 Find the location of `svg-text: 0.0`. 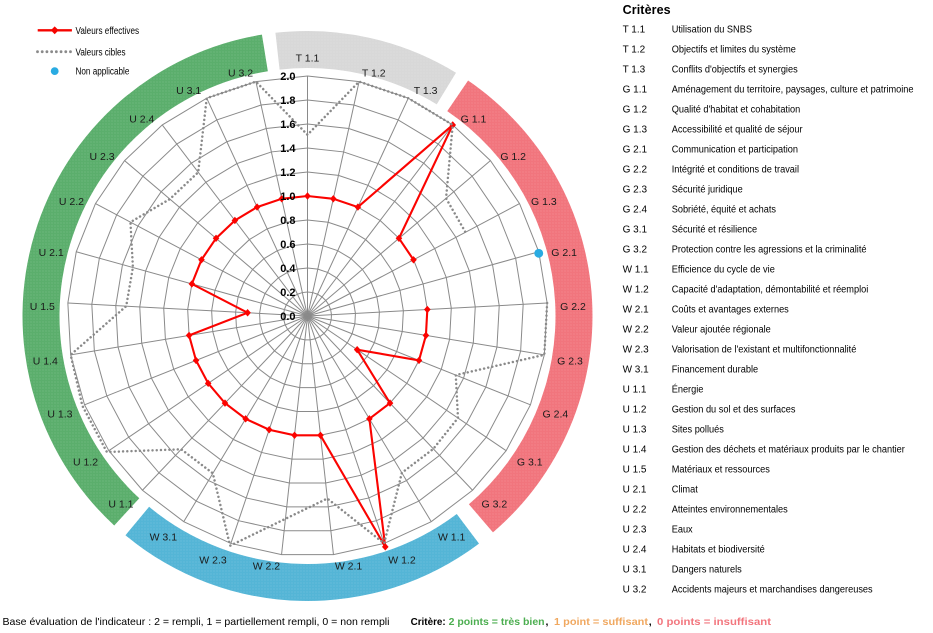

svg-text: 0.0 is located at coordinates (287, 317).